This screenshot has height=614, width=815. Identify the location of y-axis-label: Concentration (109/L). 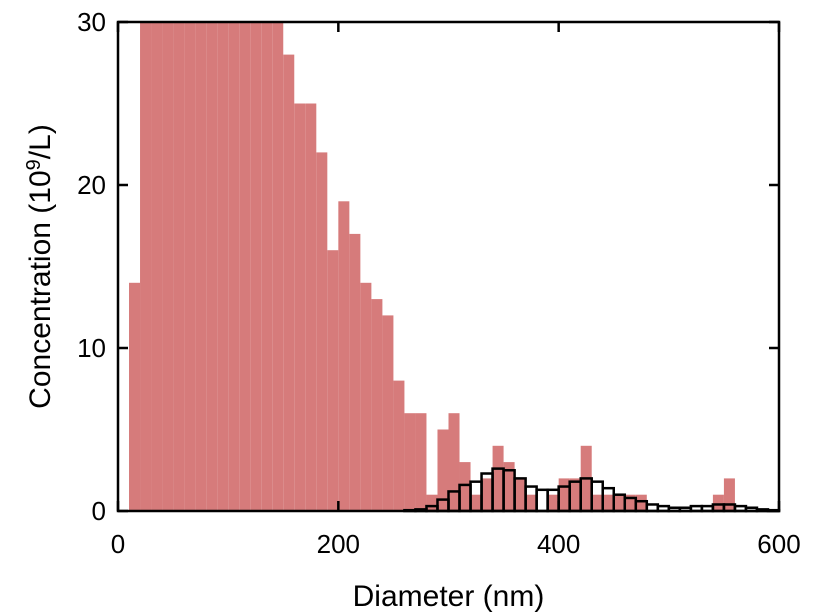
(40, 266).